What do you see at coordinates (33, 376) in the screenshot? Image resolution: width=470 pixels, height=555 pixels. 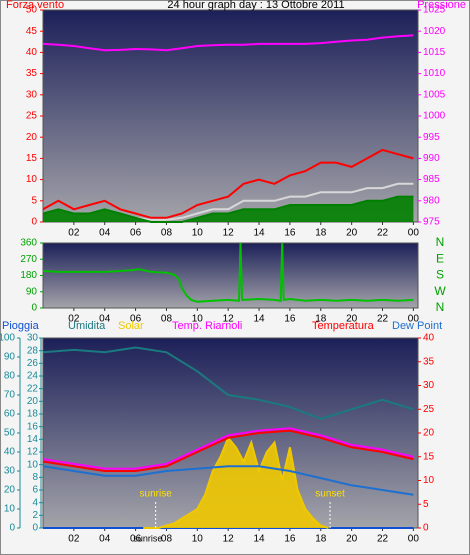 I see `y3-tick-label: 24` at bounding box center [33, 376].